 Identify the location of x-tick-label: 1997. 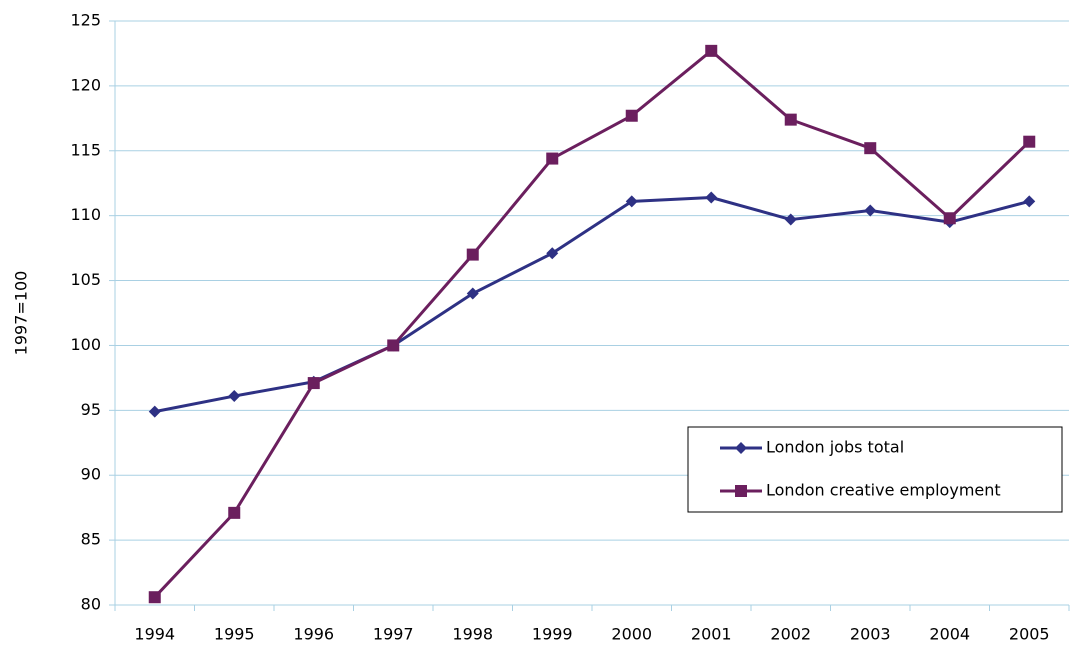
(393, 634).